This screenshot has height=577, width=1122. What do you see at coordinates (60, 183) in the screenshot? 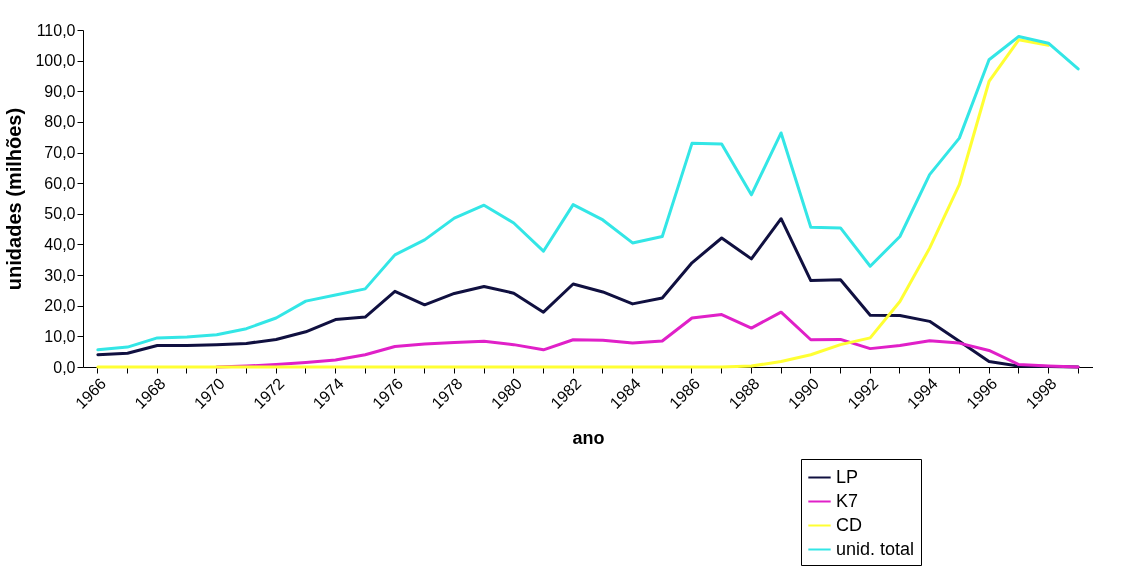
I see `y-tick-label: 60,0` at bounding box center [60, 183].